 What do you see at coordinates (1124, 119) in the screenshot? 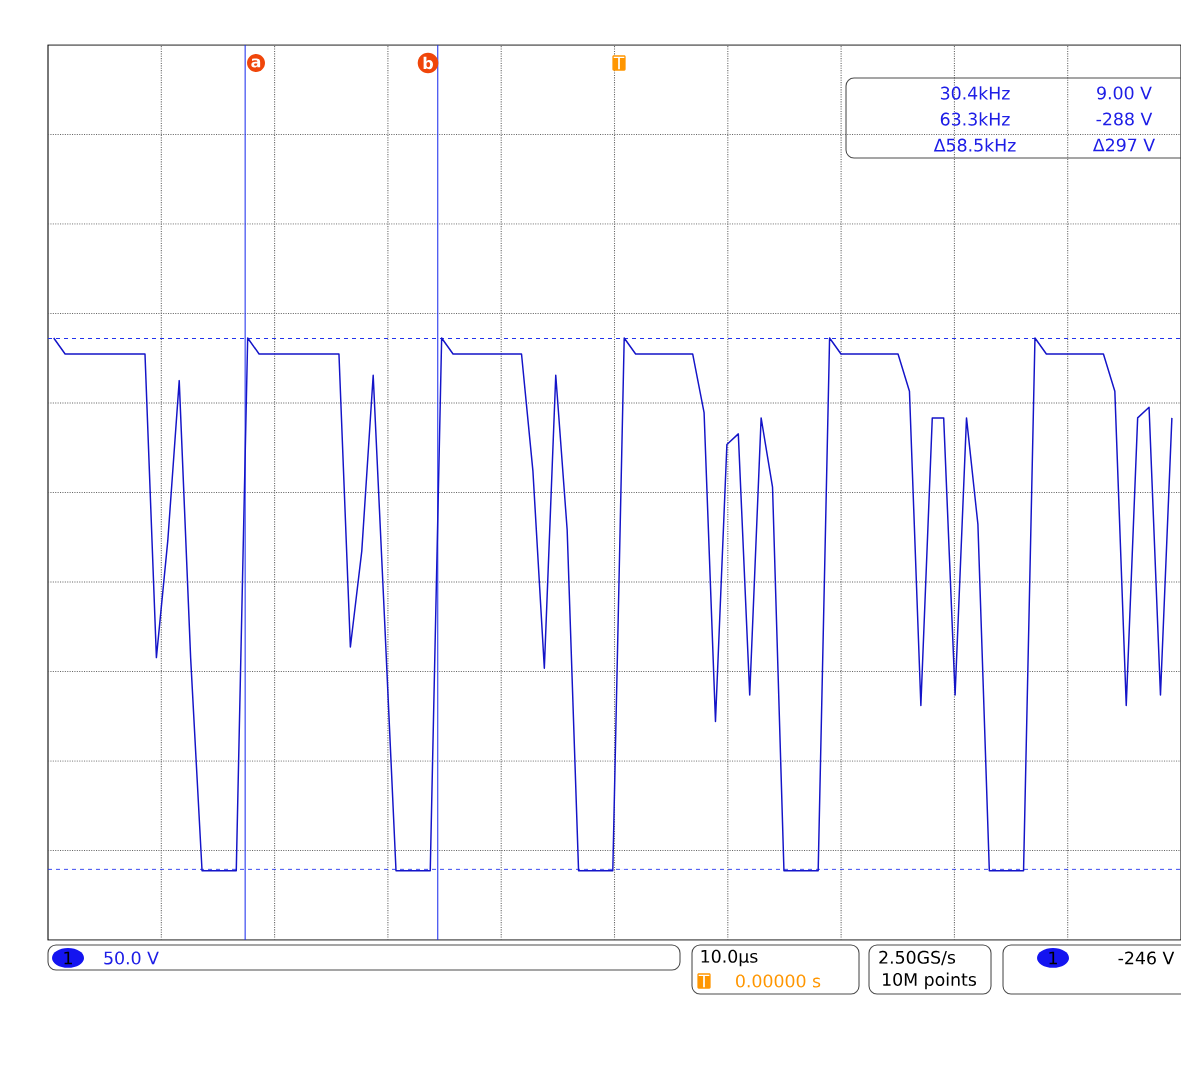
I see `text: -288 V` at bounding box center [1124, 119].